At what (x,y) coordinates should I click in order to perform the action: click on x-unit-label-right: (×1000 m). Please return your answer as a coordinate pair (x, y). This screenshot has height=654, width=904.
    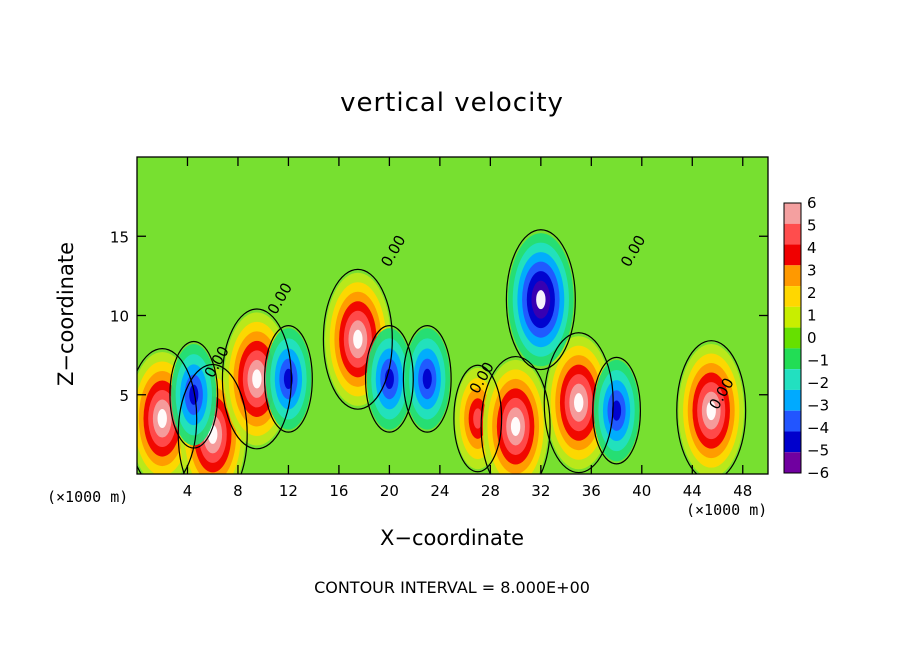
    Looking at the image, I should click on (727, 510).